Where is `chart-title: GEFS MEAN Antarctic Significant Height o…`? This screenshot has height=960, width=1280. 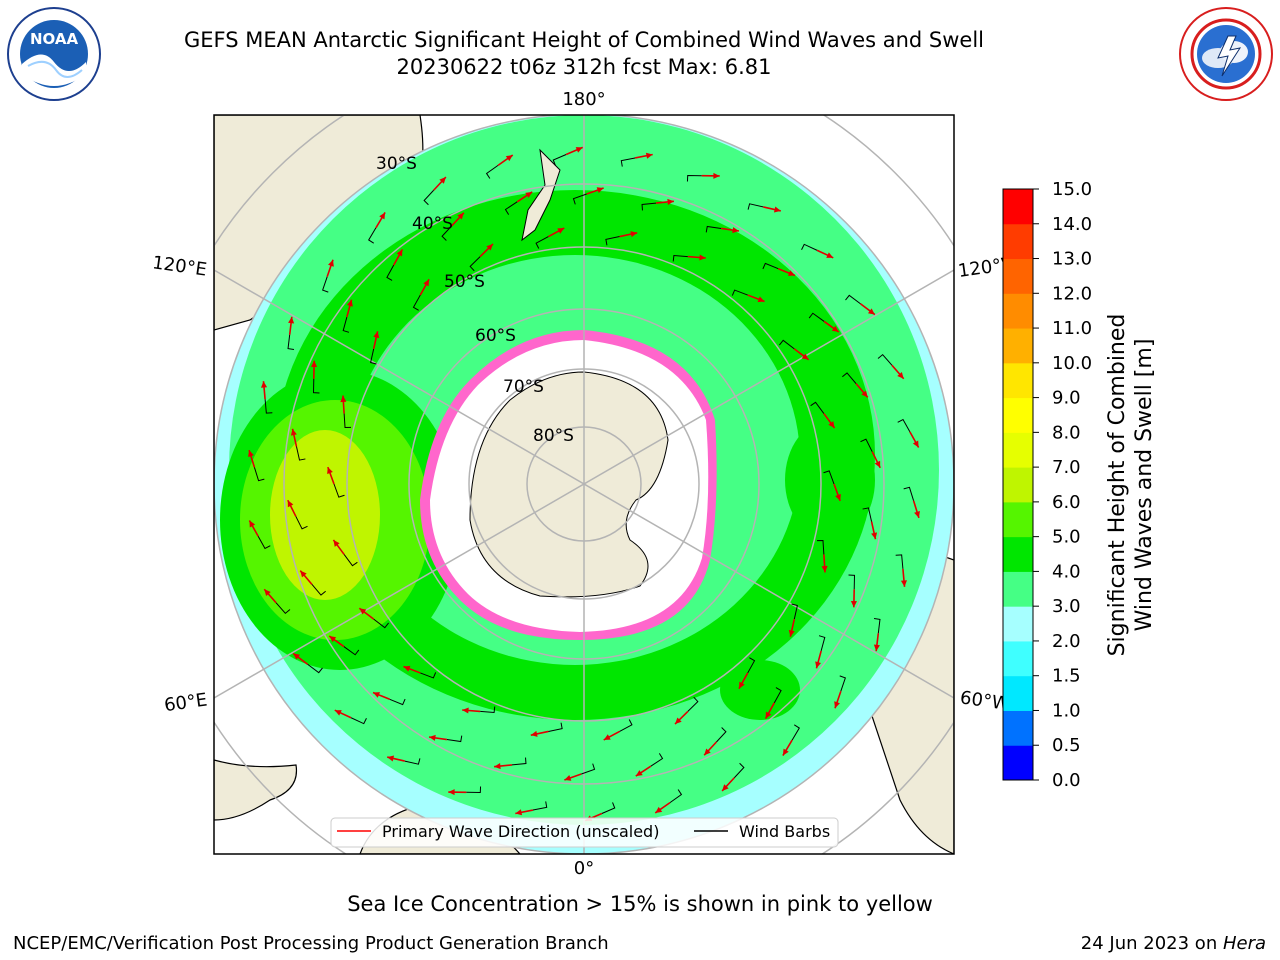
chart-title: GEFS MEAN Antarctic Significant Height o… is located at coordinates (584, 40).